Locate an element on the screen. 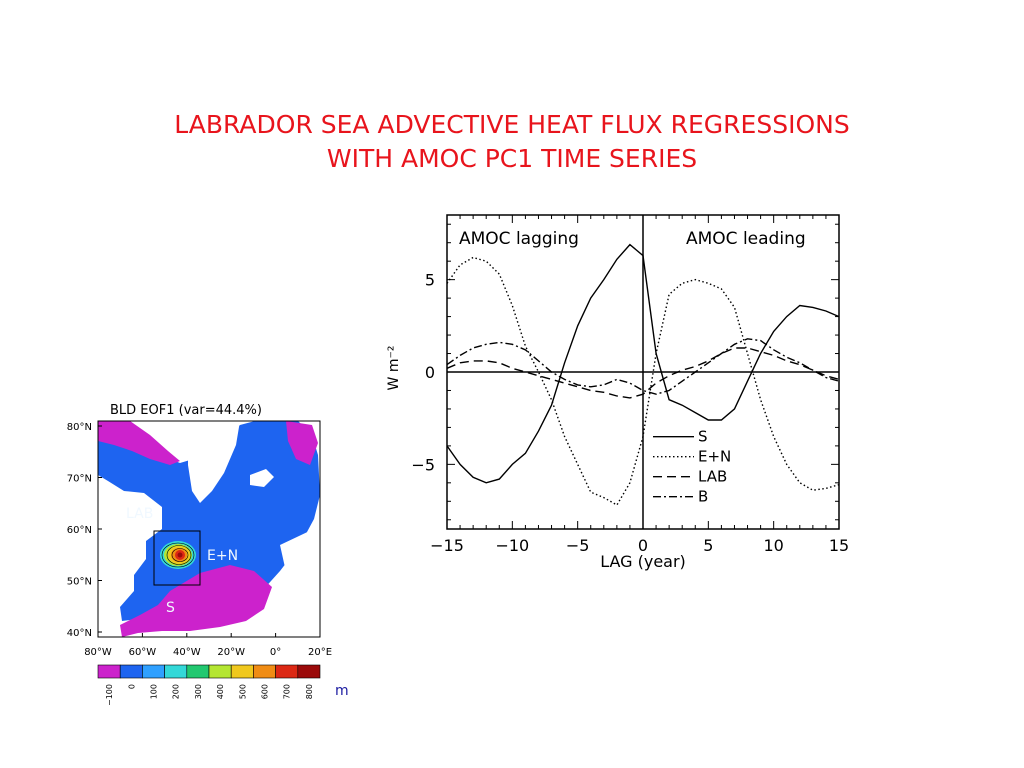  series-line-en is located at coordinates (643, 381).